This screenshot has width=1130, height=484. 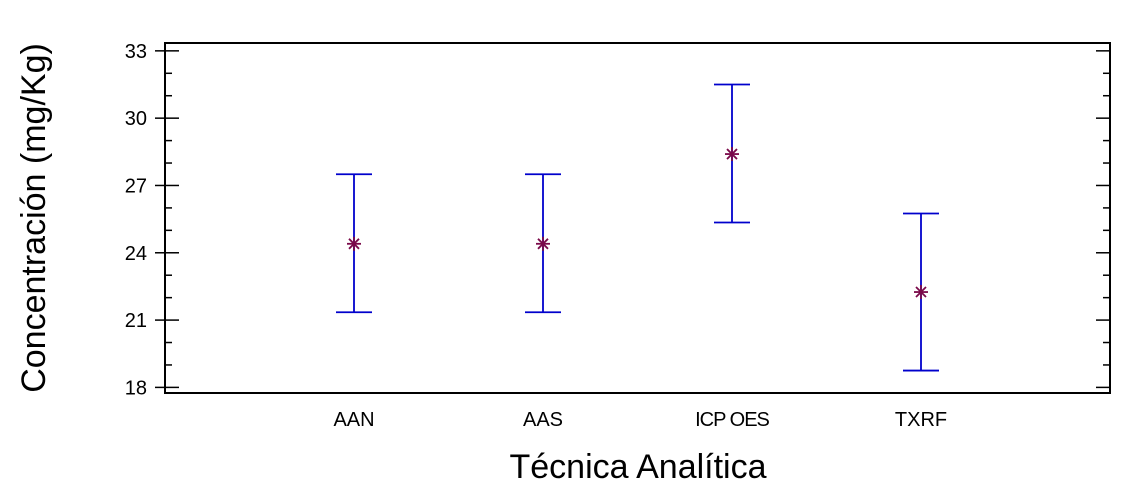 I want to click on y-tick-label: 24, so click(x=136, y=254).